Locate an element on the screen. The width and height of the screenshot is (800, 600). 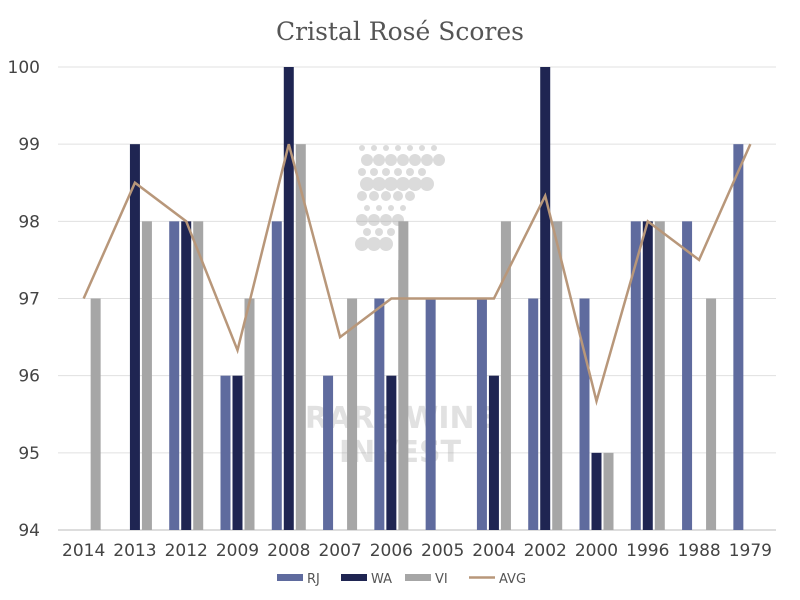
y-tick-label: 96 is located at coordinates (29, 377).